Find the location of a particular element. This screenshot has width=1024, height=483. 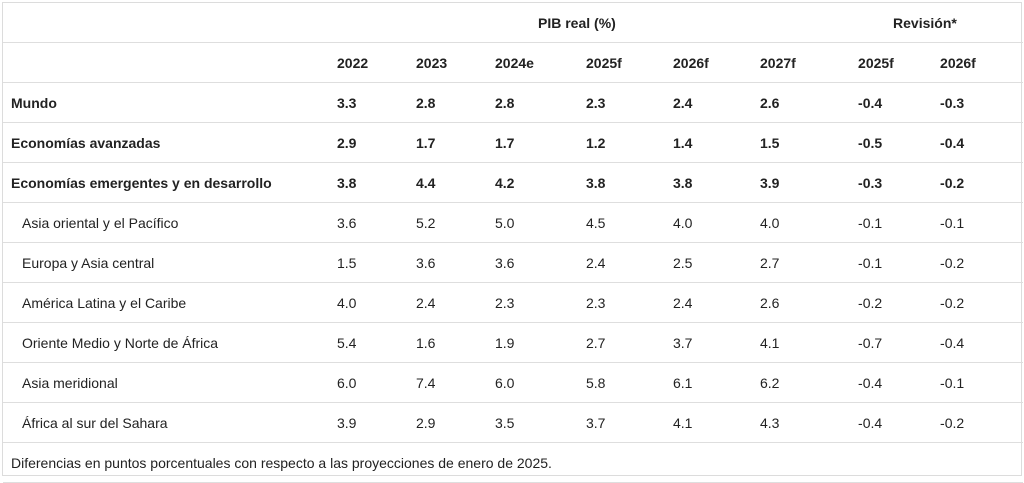

row-label: África al sur del Sahara is located at coordinates (166, 422).